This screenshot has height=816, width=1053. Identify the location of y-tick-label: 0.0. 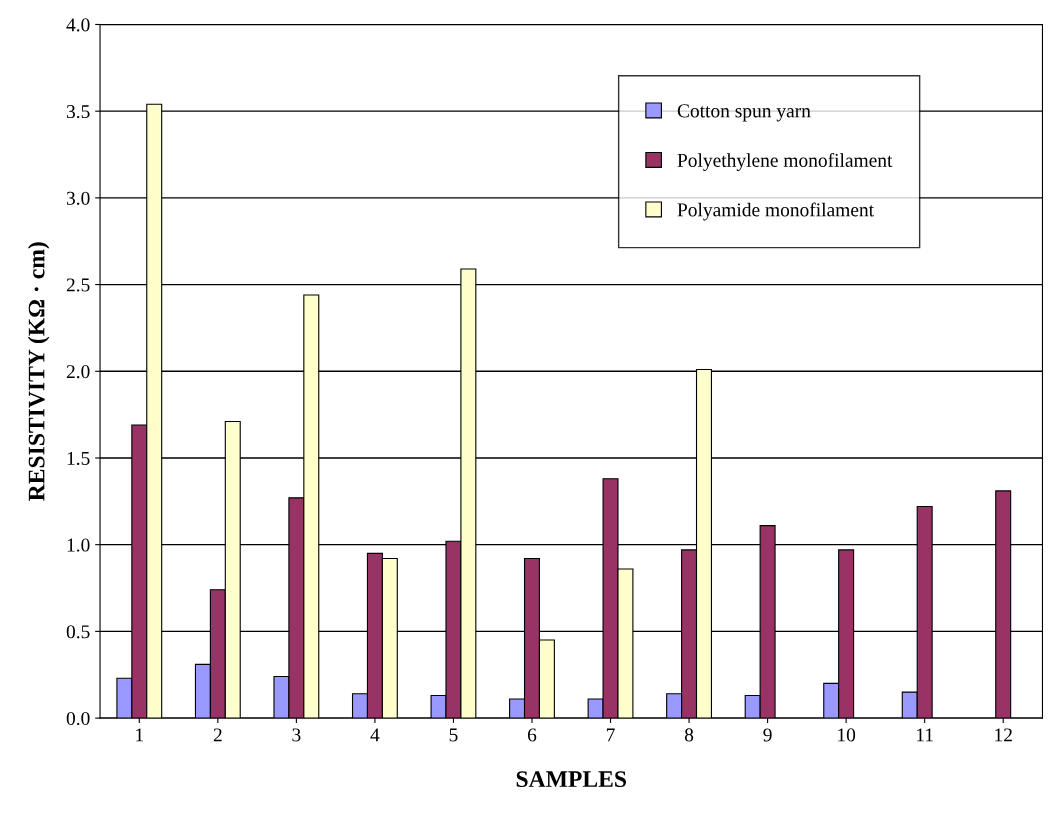
(78, 718).